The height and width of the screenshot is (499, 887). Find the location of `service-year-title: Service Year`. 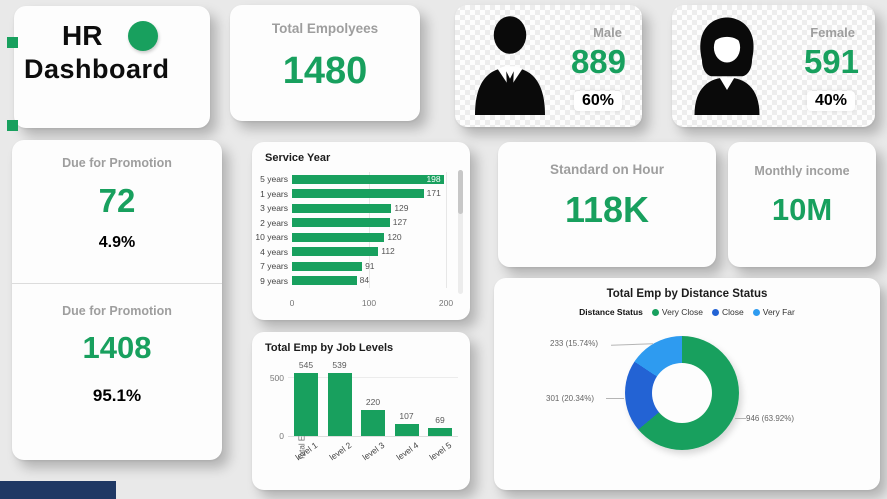

service-year-title: Service Year is located at coordinates (298, 158).